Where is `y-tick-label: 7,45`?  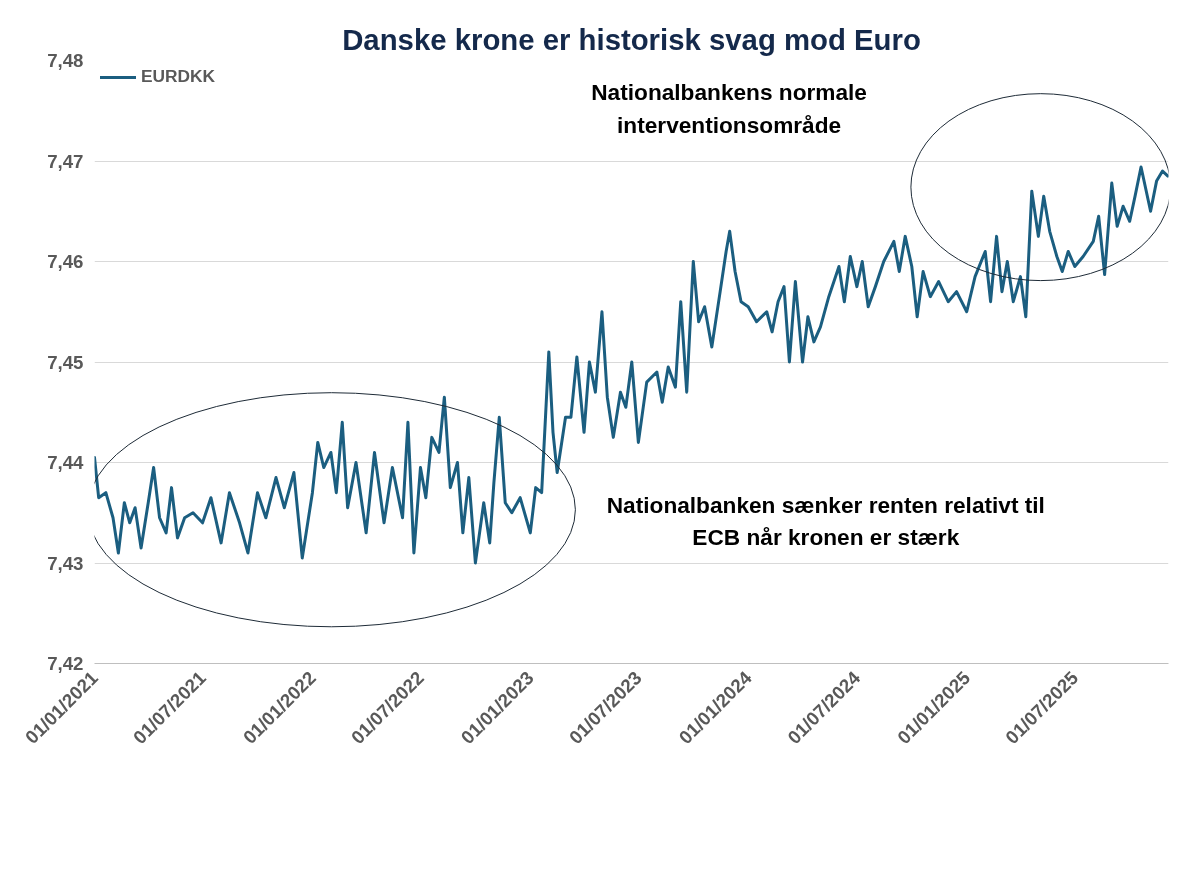
y-tick-label: 7,45 is located at coordinates (65, 362).